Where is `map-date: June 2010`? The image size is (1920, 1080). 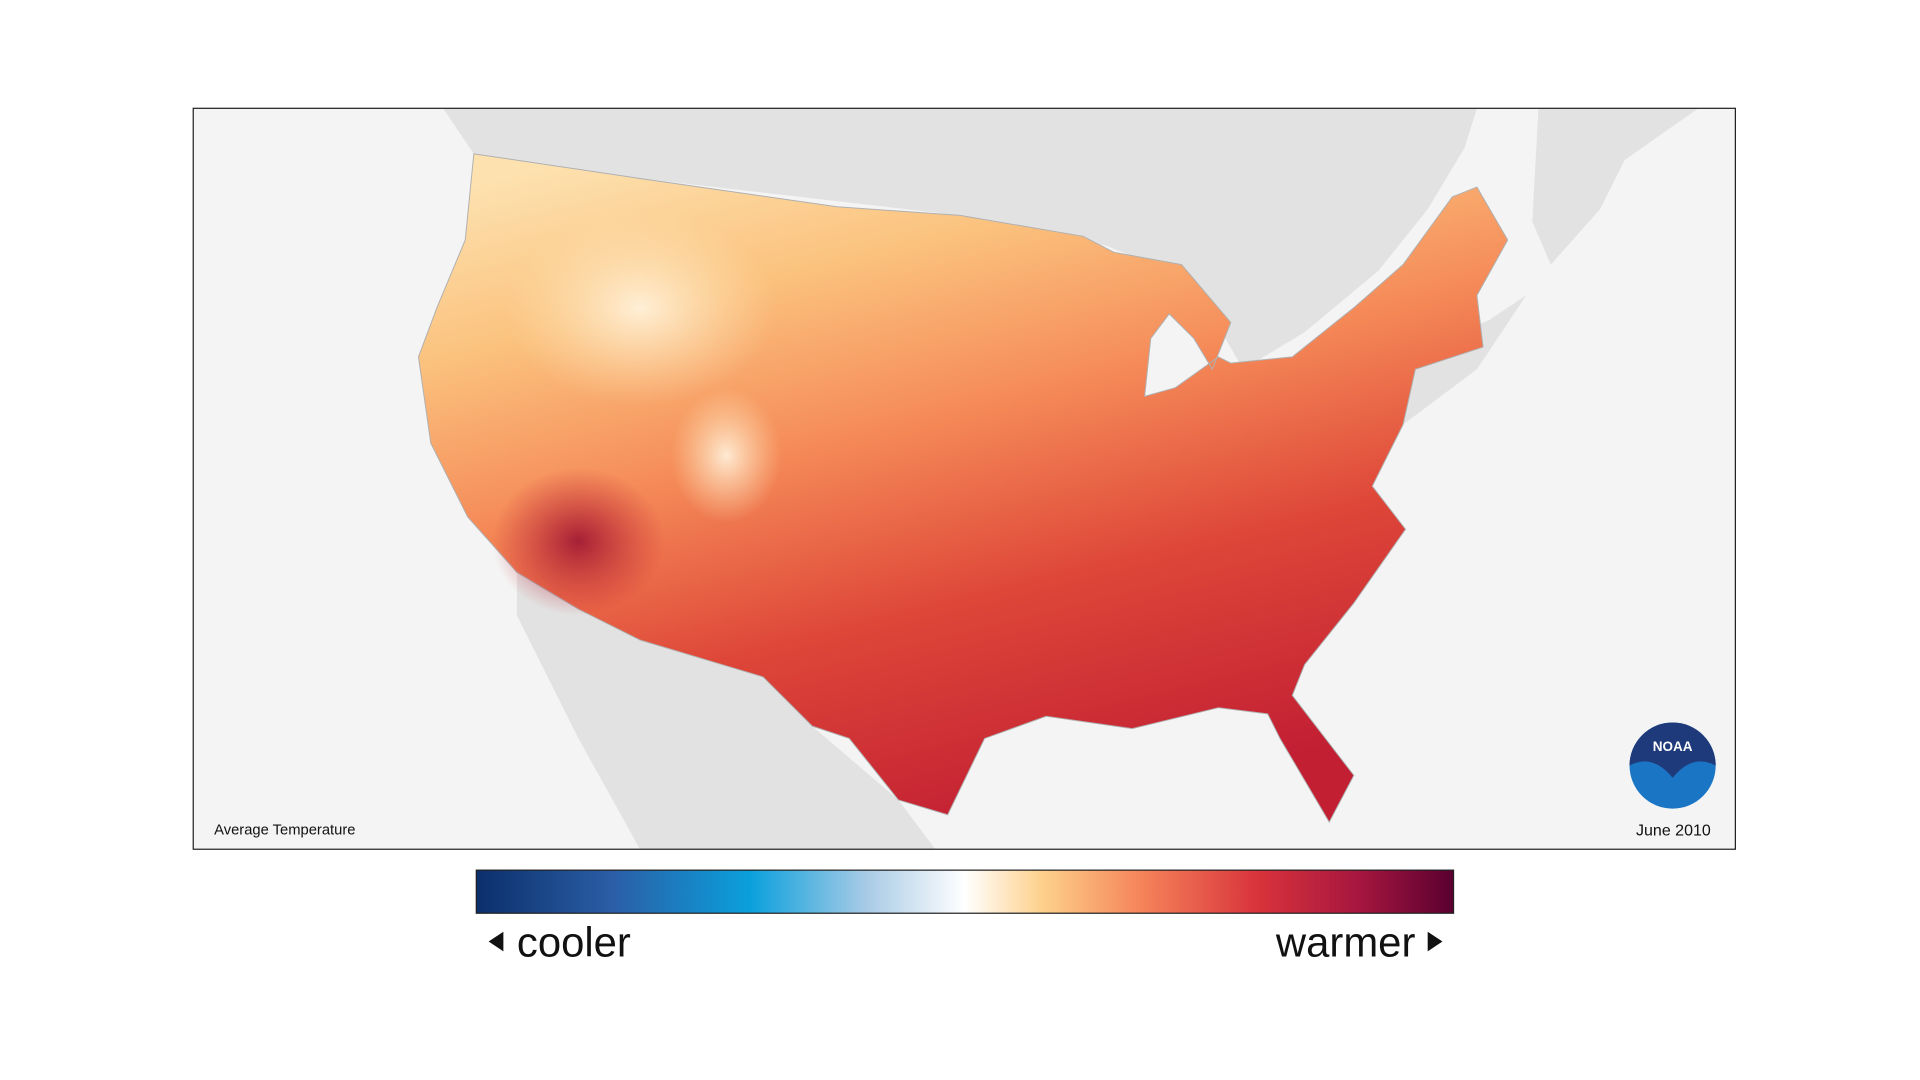 map-date: June 2010 is located at coordinates (1673, 831).